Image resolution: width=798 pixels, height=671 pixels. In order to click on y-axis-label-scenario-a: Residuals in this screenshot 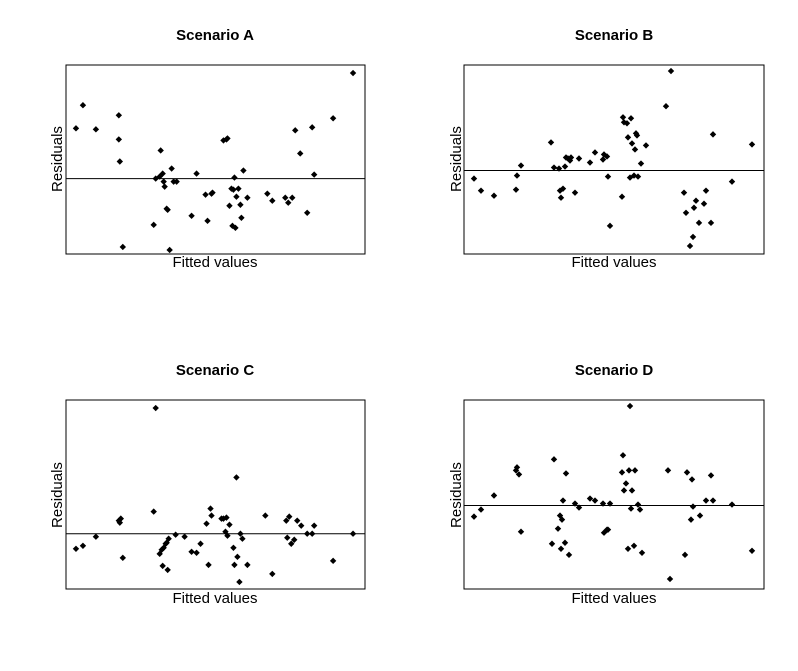, I will do `click(57, 159)`.